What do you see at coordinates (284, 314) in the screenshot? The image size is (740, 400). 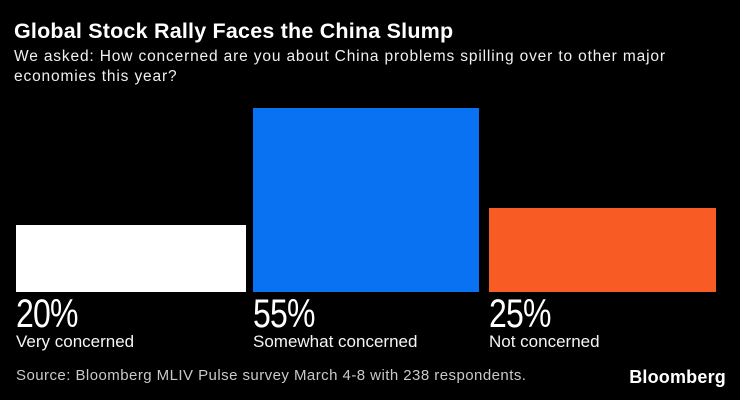 I see `bar-value-label-somewhat-concerned: 55%` at bounding box center [284, 314].